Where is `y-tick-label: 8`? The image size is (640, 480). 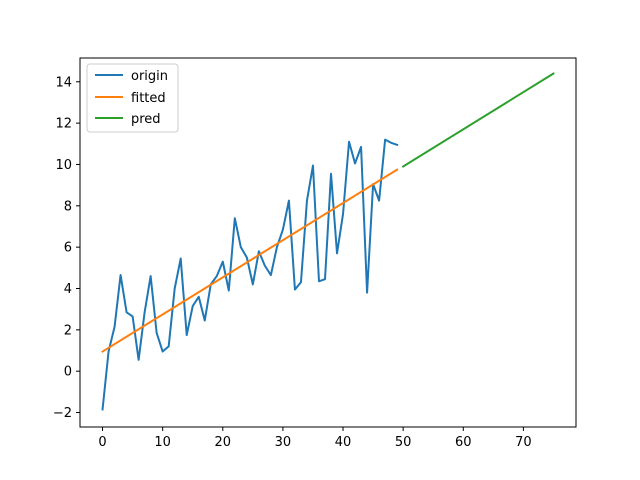
y-tick-label: 8 is located at coordinates (68, 206).